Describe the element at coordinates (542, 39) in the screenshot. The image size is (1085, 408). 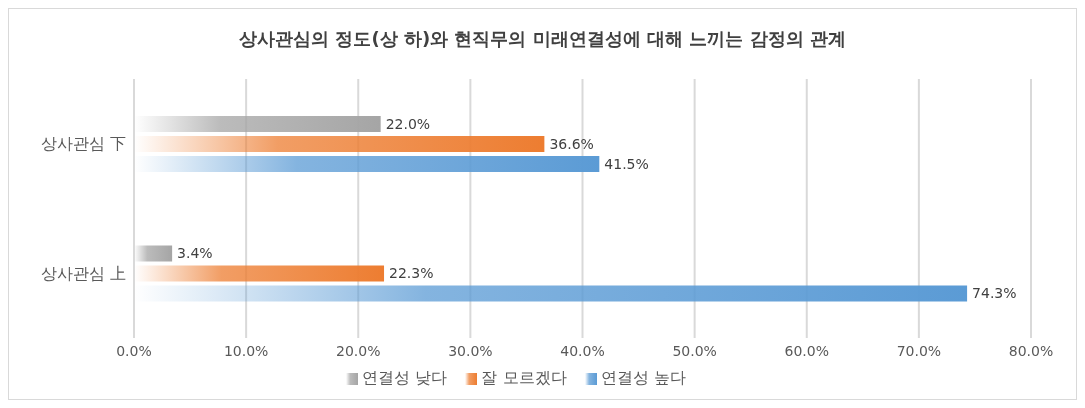
I see `chart-title: 상사관심의 정도(상 하)와 현직무의 미래연결성에 대해 느끼는 감정의 관계` at that location.